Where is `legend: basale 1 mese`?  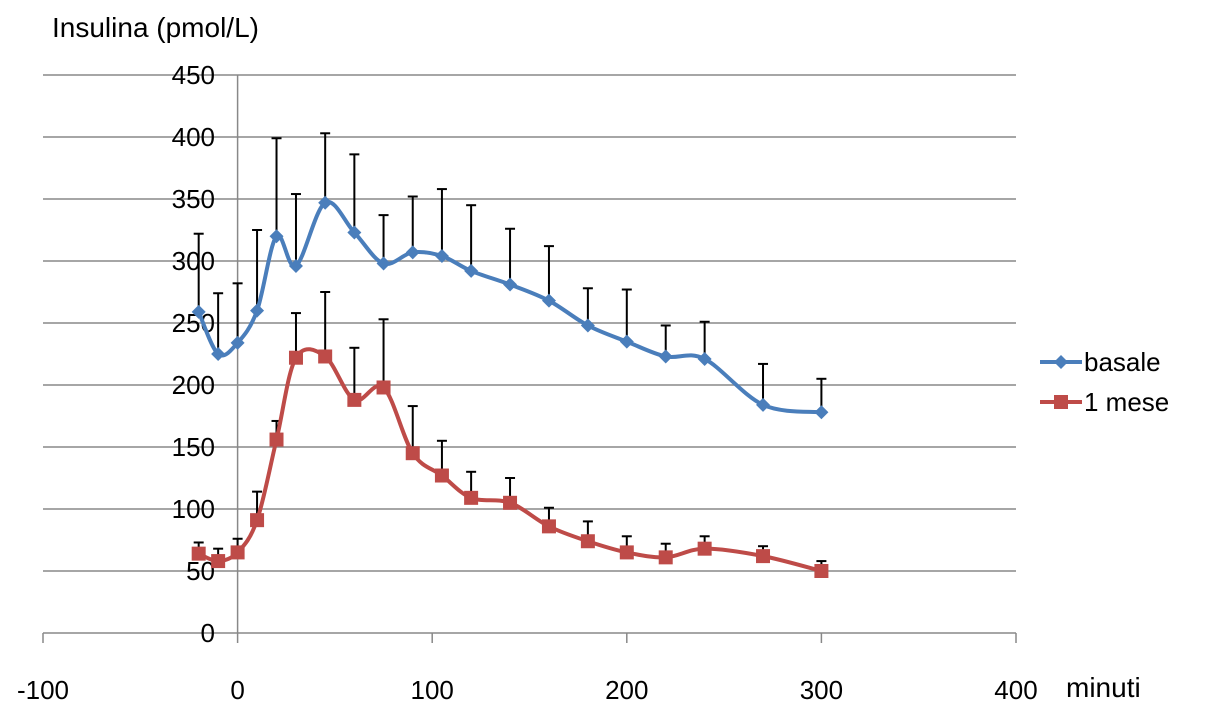
legend: basale 1 mese is located at coordinates (1104, 382).